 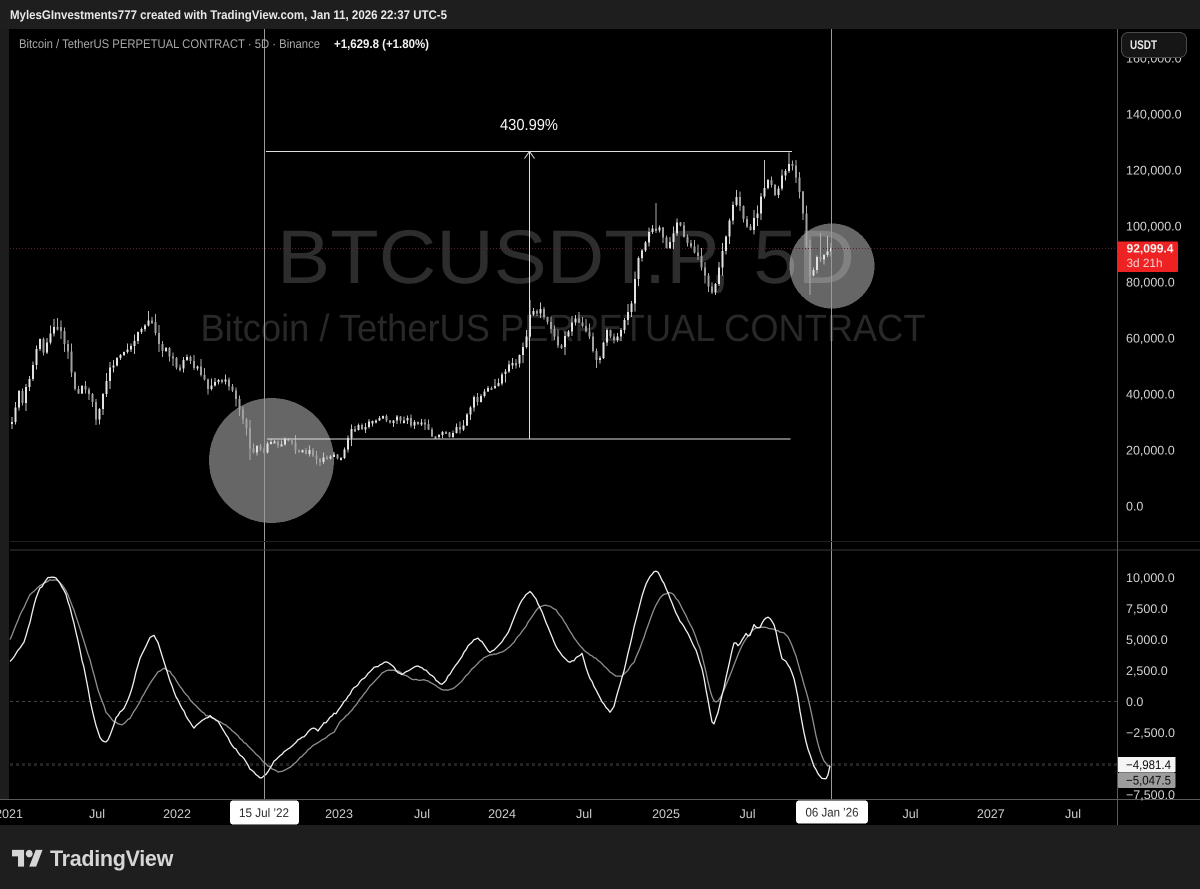 I want to click on svg-text: −4,981.4, so click(x=1148, y=765).